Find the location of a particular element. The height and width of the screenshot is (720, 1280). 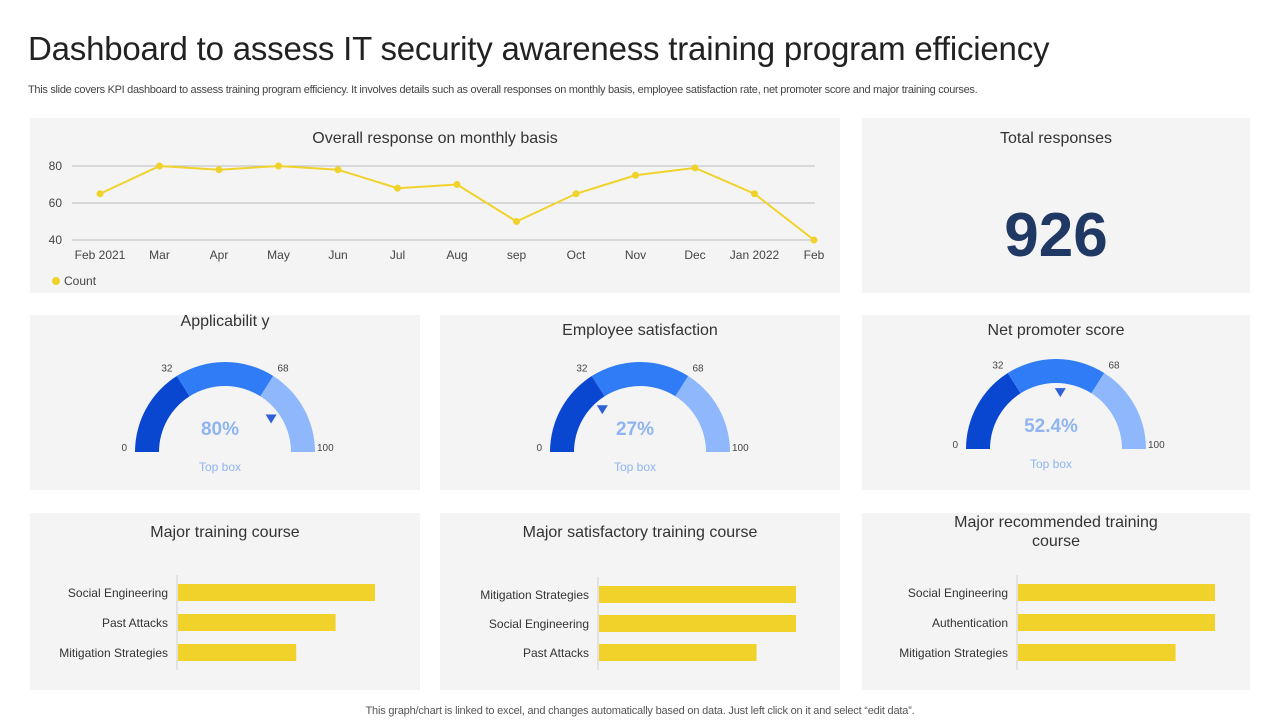

applicability-title: Applicabilit y is located at coordinates (225, 321).